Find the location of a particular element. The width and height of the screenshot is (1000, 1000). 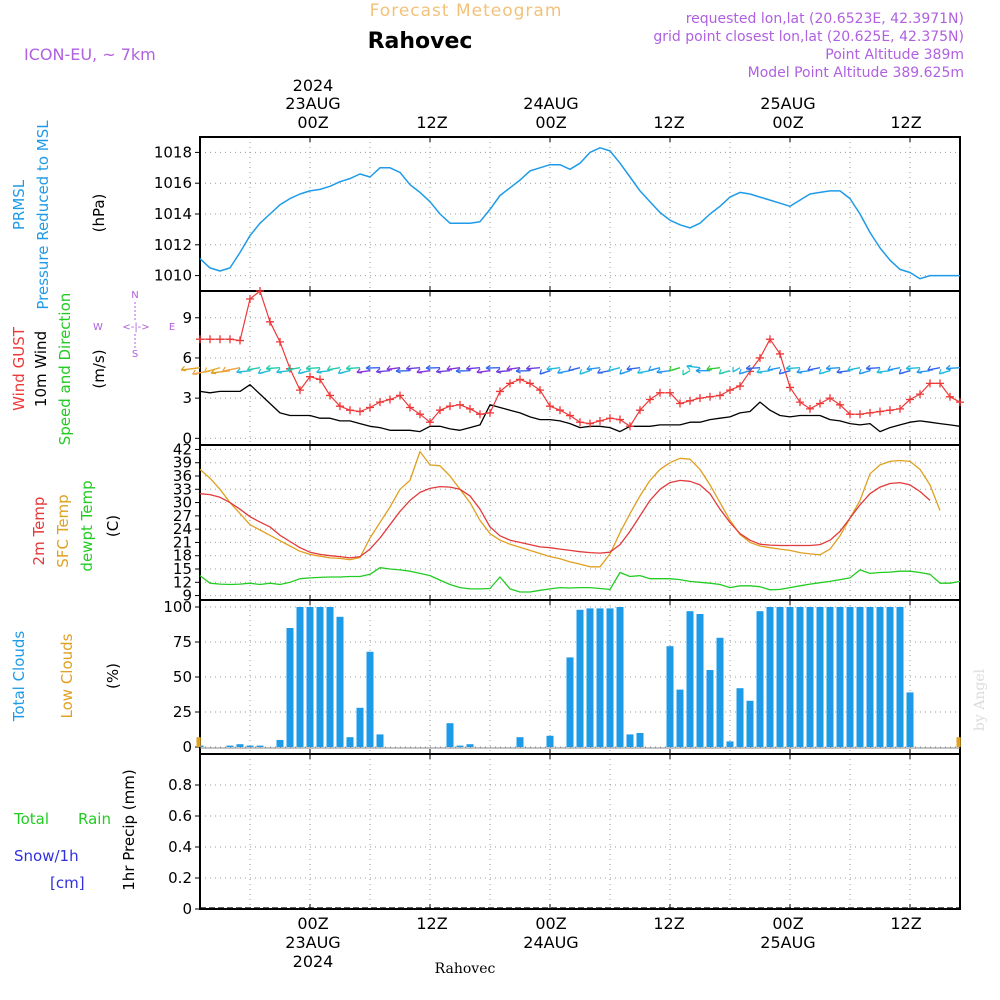

bottom-tick-2: 12Z is located at coordinates (431, 923).